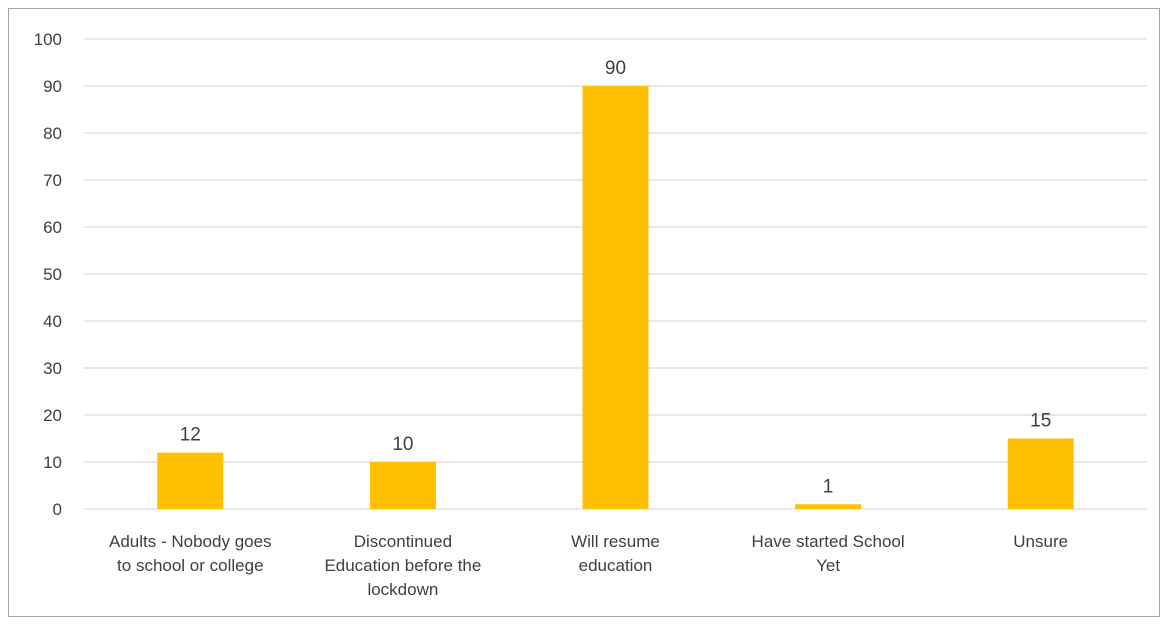 The height and width of the screenshot is (625, 1169). What do you see at coordinates (1040, 541) in the screenshot?
I see `x-category-label: Unsure` at bounding box center [1040, 541].